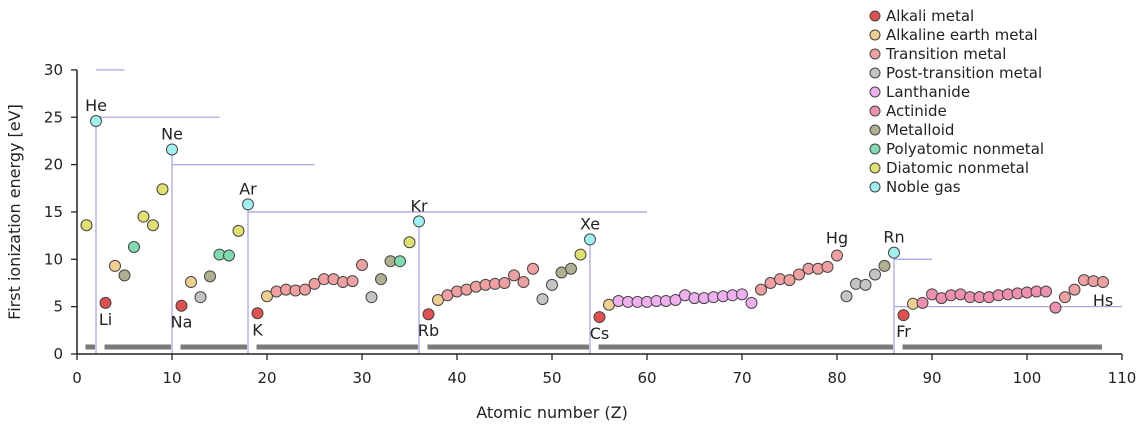 This screenshot has height=432, width=1139. Describe the element at coordinates (945, 54) in the screenshot. I see `legend-label-transition: Transition metal` at that location.